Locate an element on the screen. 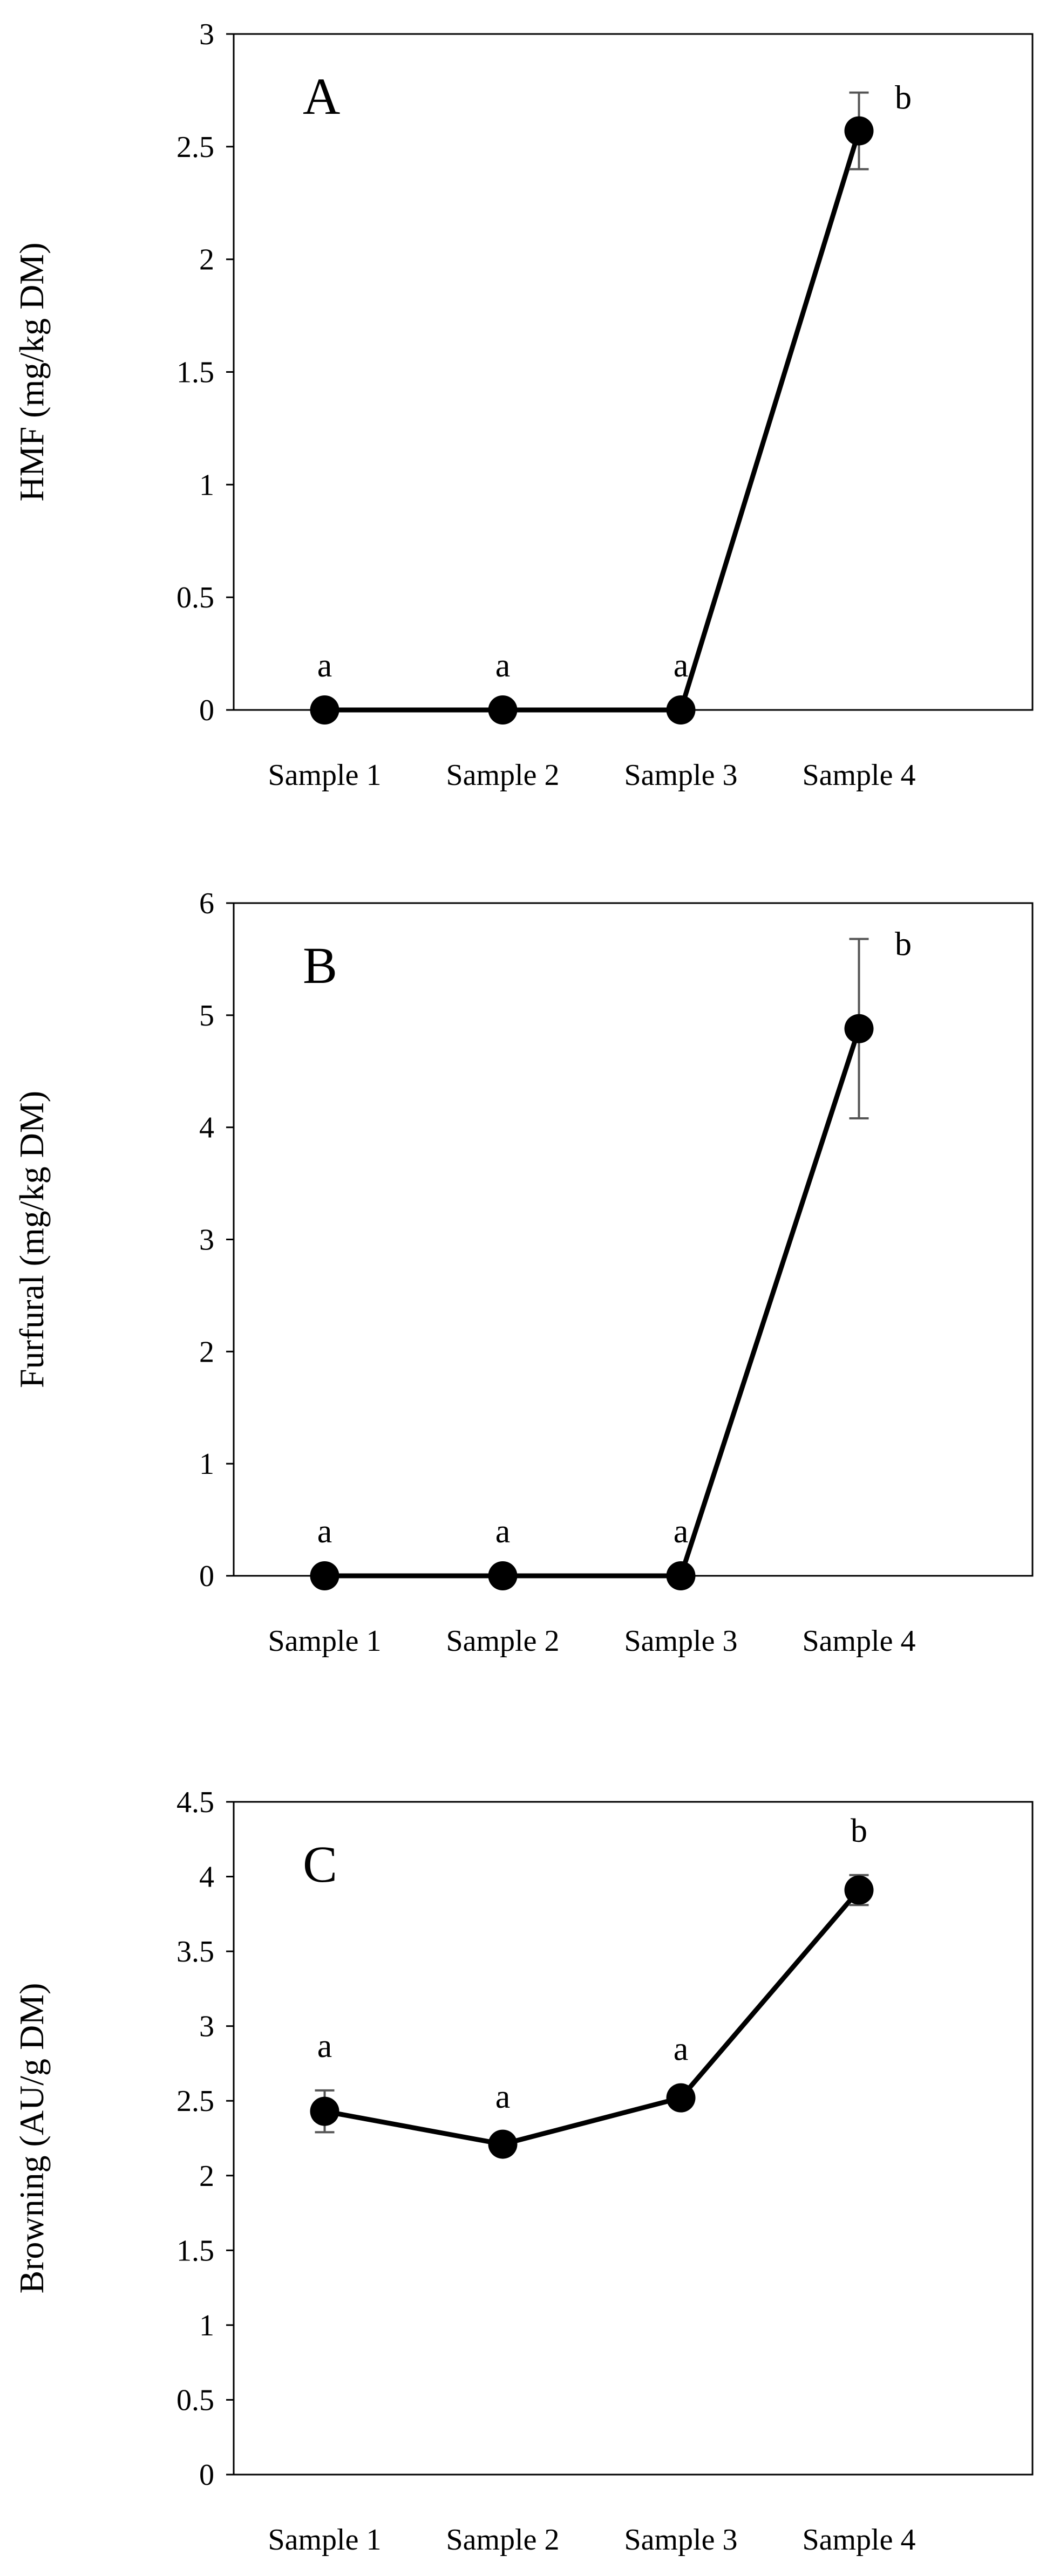 The height and width of the screenshot is (2576, 1053). y-axis-title: Furfural (mg/kg DM) is located at coordinates (31, 1239).